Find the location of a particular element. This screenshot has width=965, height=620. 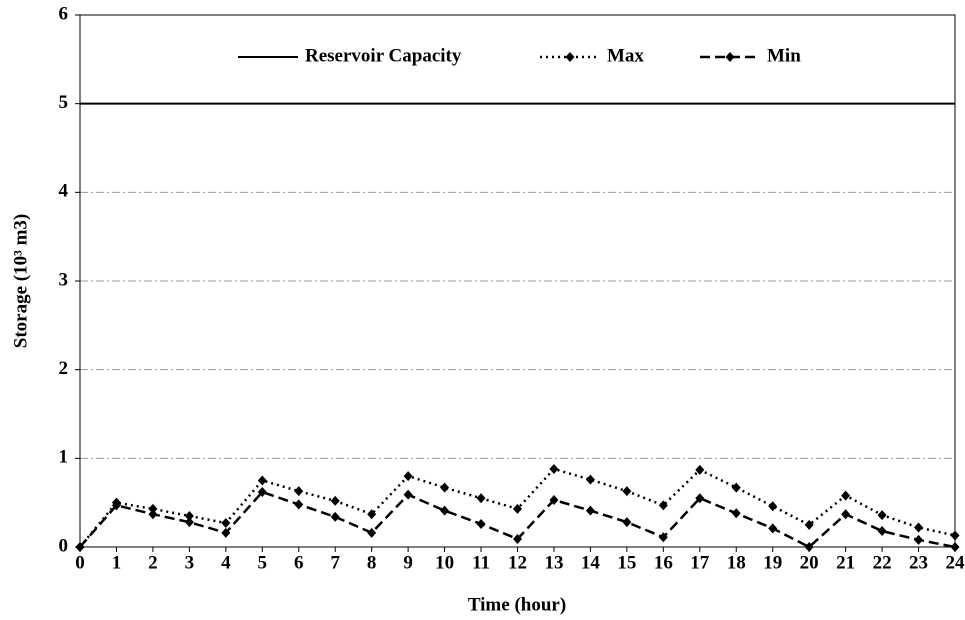

y-tick-label: 3 is located at coordinates (64, 279).